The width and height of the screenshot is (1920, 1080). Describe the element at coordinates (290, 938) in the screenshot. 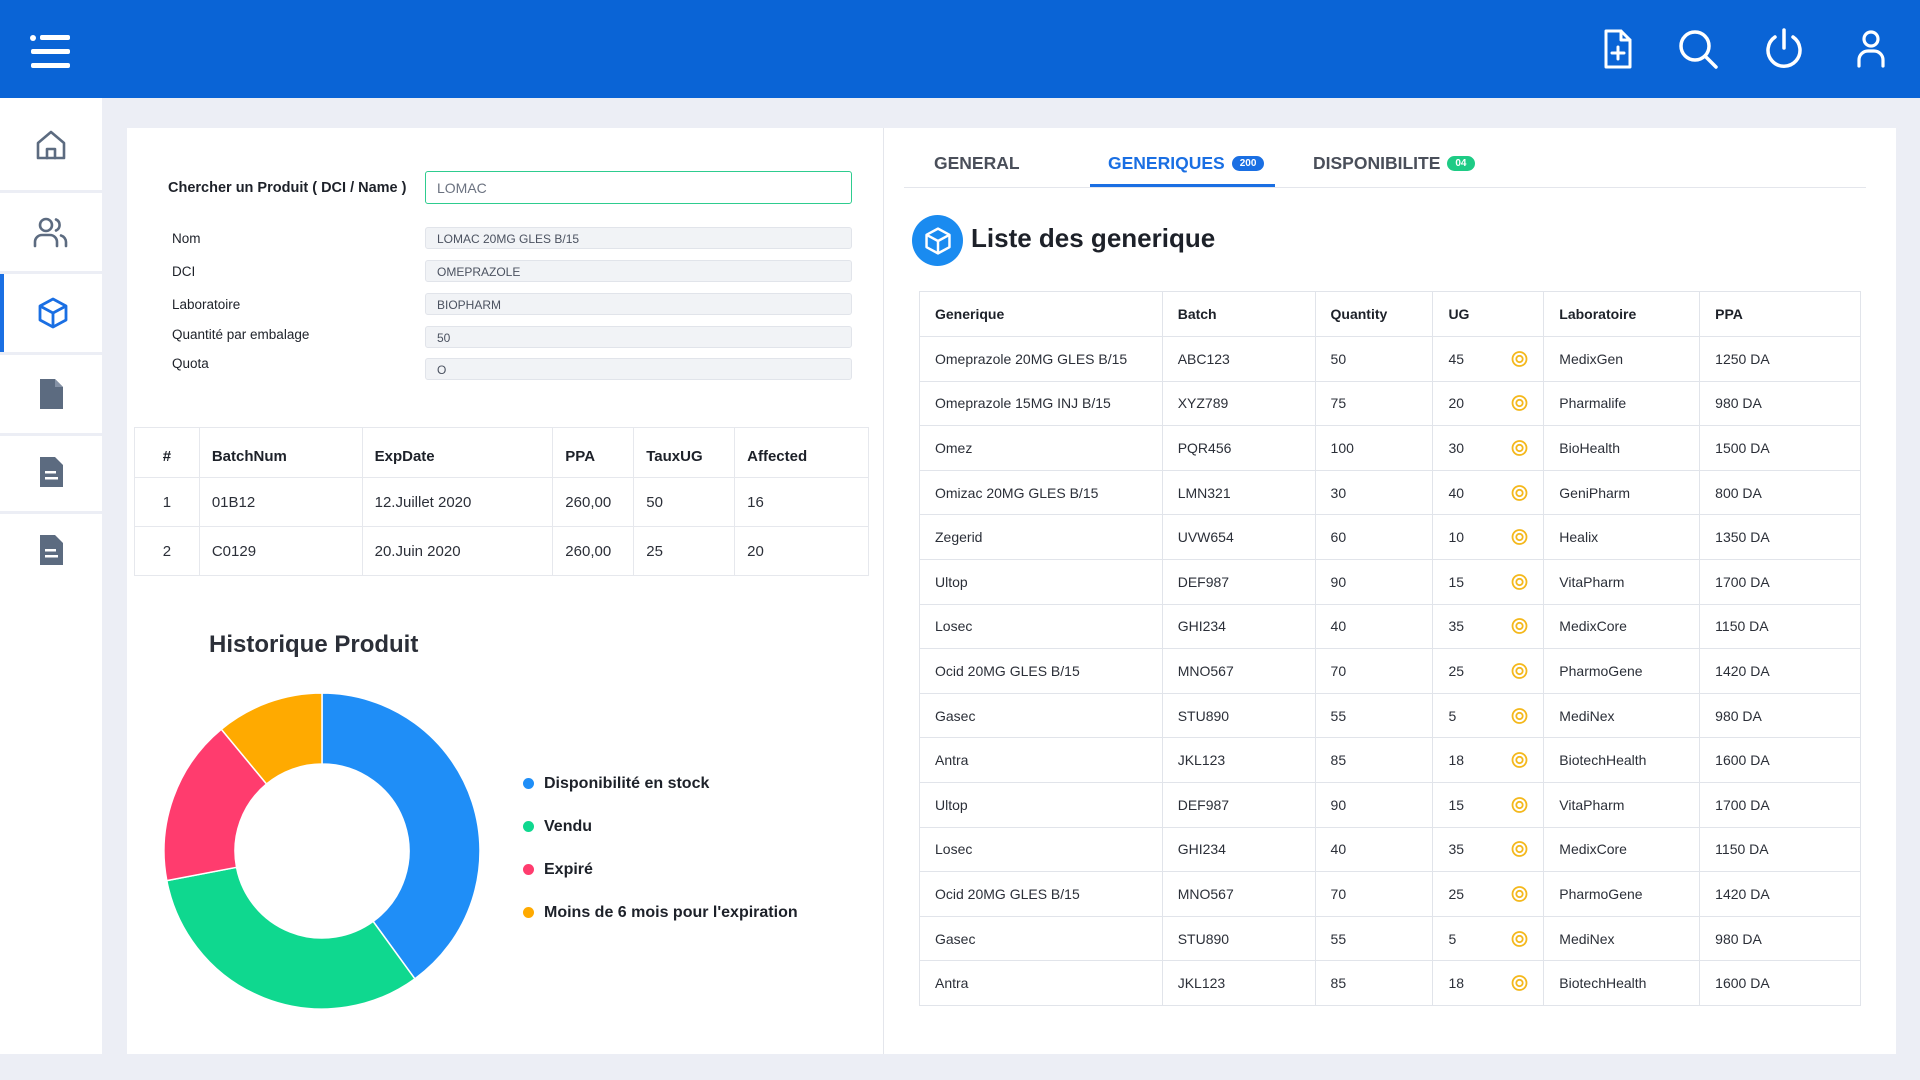

I see `slice-vendu` at that location.